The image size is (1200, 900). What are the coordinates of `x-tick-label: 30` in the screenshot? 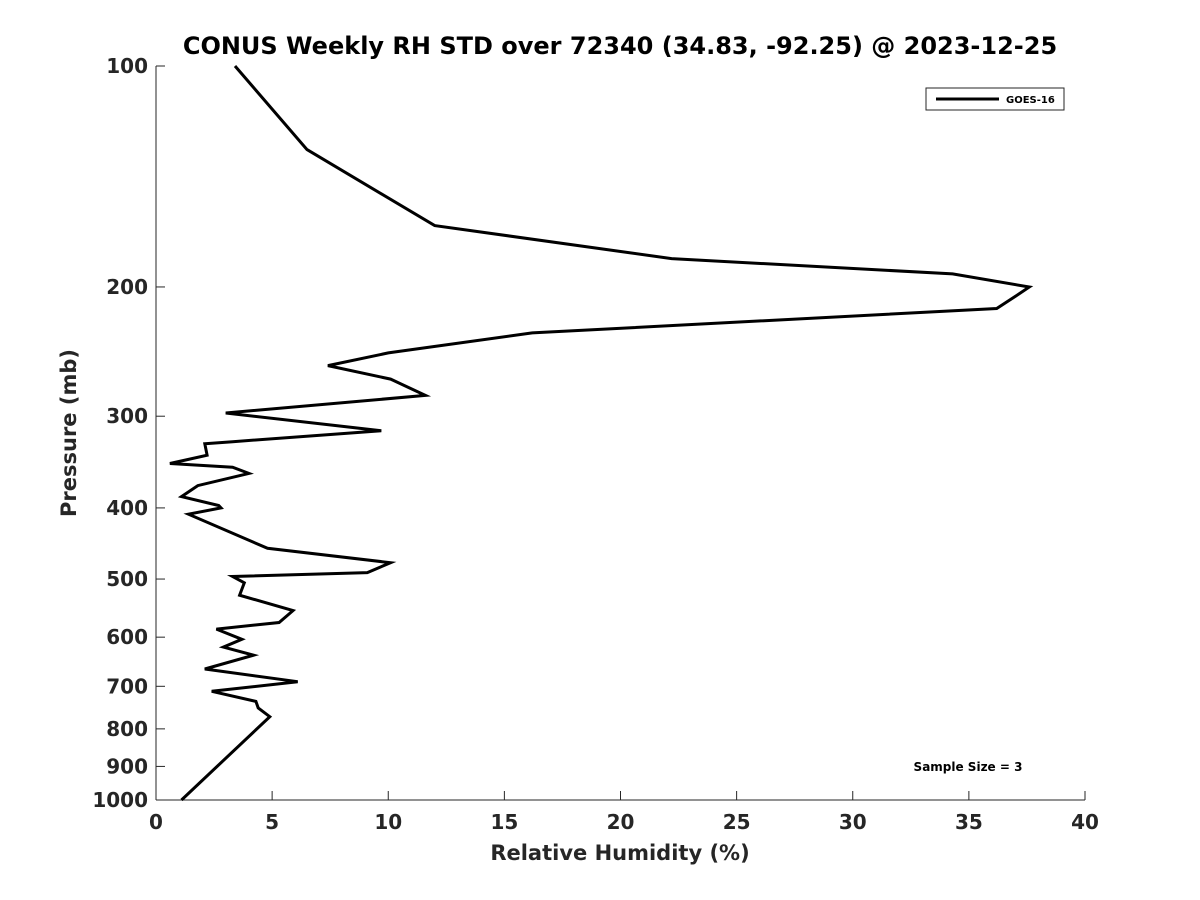 It's located at (853, 822).